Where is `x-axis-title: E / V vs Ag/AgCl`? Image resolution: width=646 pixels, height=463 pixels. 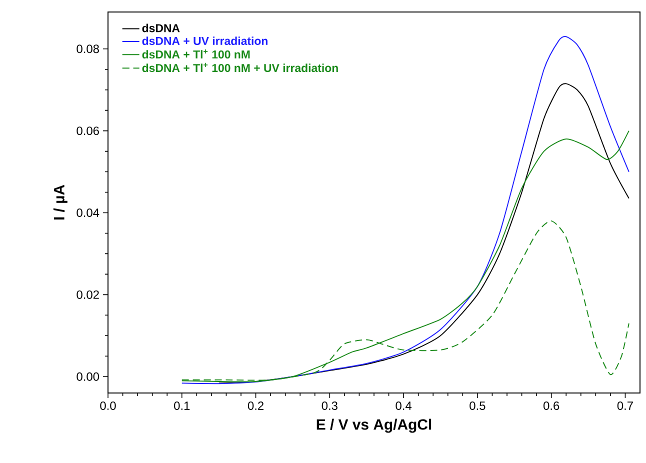 x-axis-title: E / V vs Ag/AgCl is located at coordinates (374, 425).